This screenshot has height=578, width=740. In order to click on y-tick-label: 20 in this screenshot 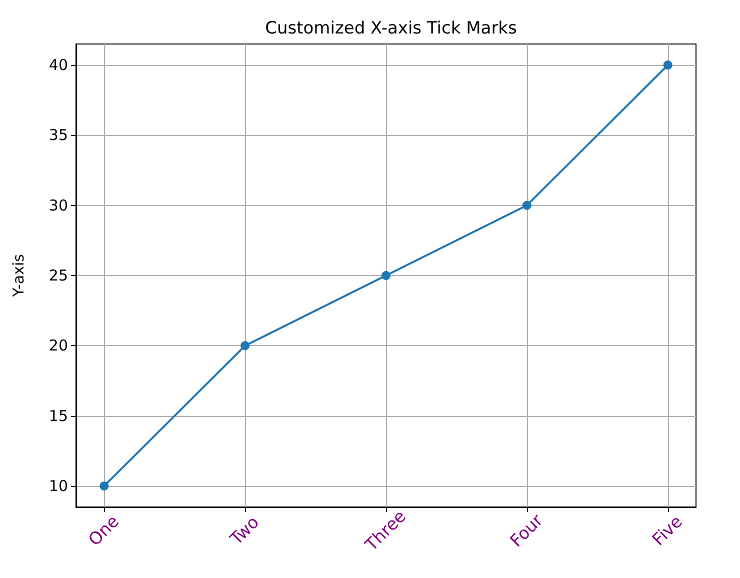, I will do `click(58, 345)`.